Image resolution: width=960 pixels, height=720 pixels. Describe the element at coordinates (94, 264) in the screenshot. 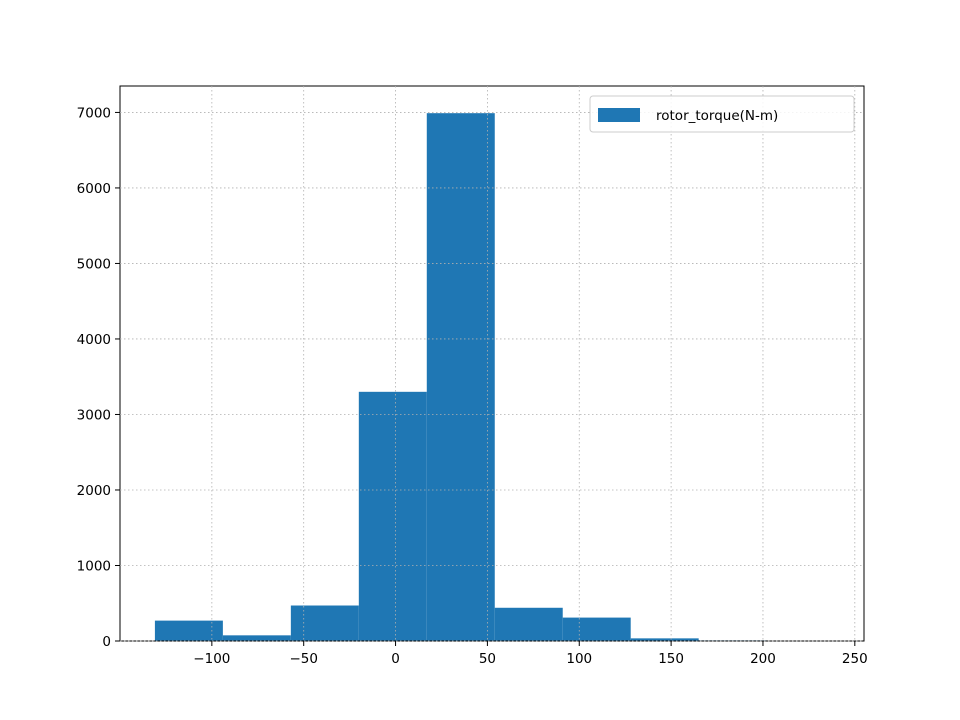

I see `y-tick-label: 5000` at that location.